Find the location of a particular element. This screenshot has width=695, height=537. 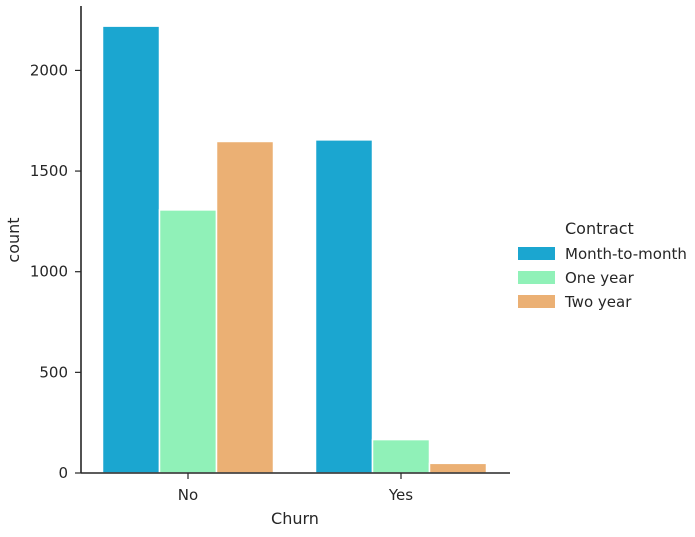

bar-no-month-to-month is located at coordinates (131, 249).